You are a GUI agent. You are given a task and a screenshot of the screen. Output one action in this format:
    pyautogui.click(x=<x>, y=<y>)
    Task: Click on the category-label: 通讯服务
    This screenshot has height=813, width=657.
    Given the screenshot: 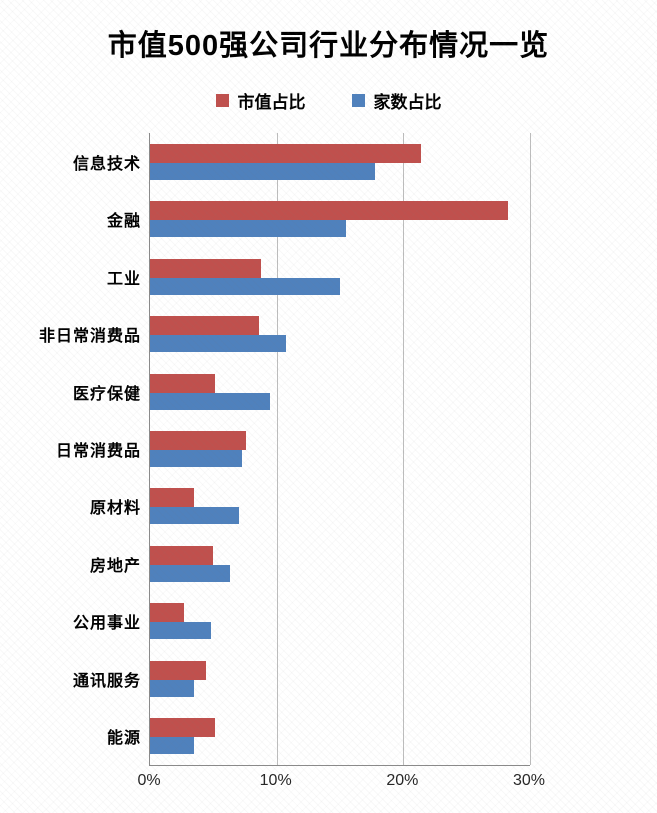 What is the action you would take?
    pyautogui.click(x=106, y=681)
    